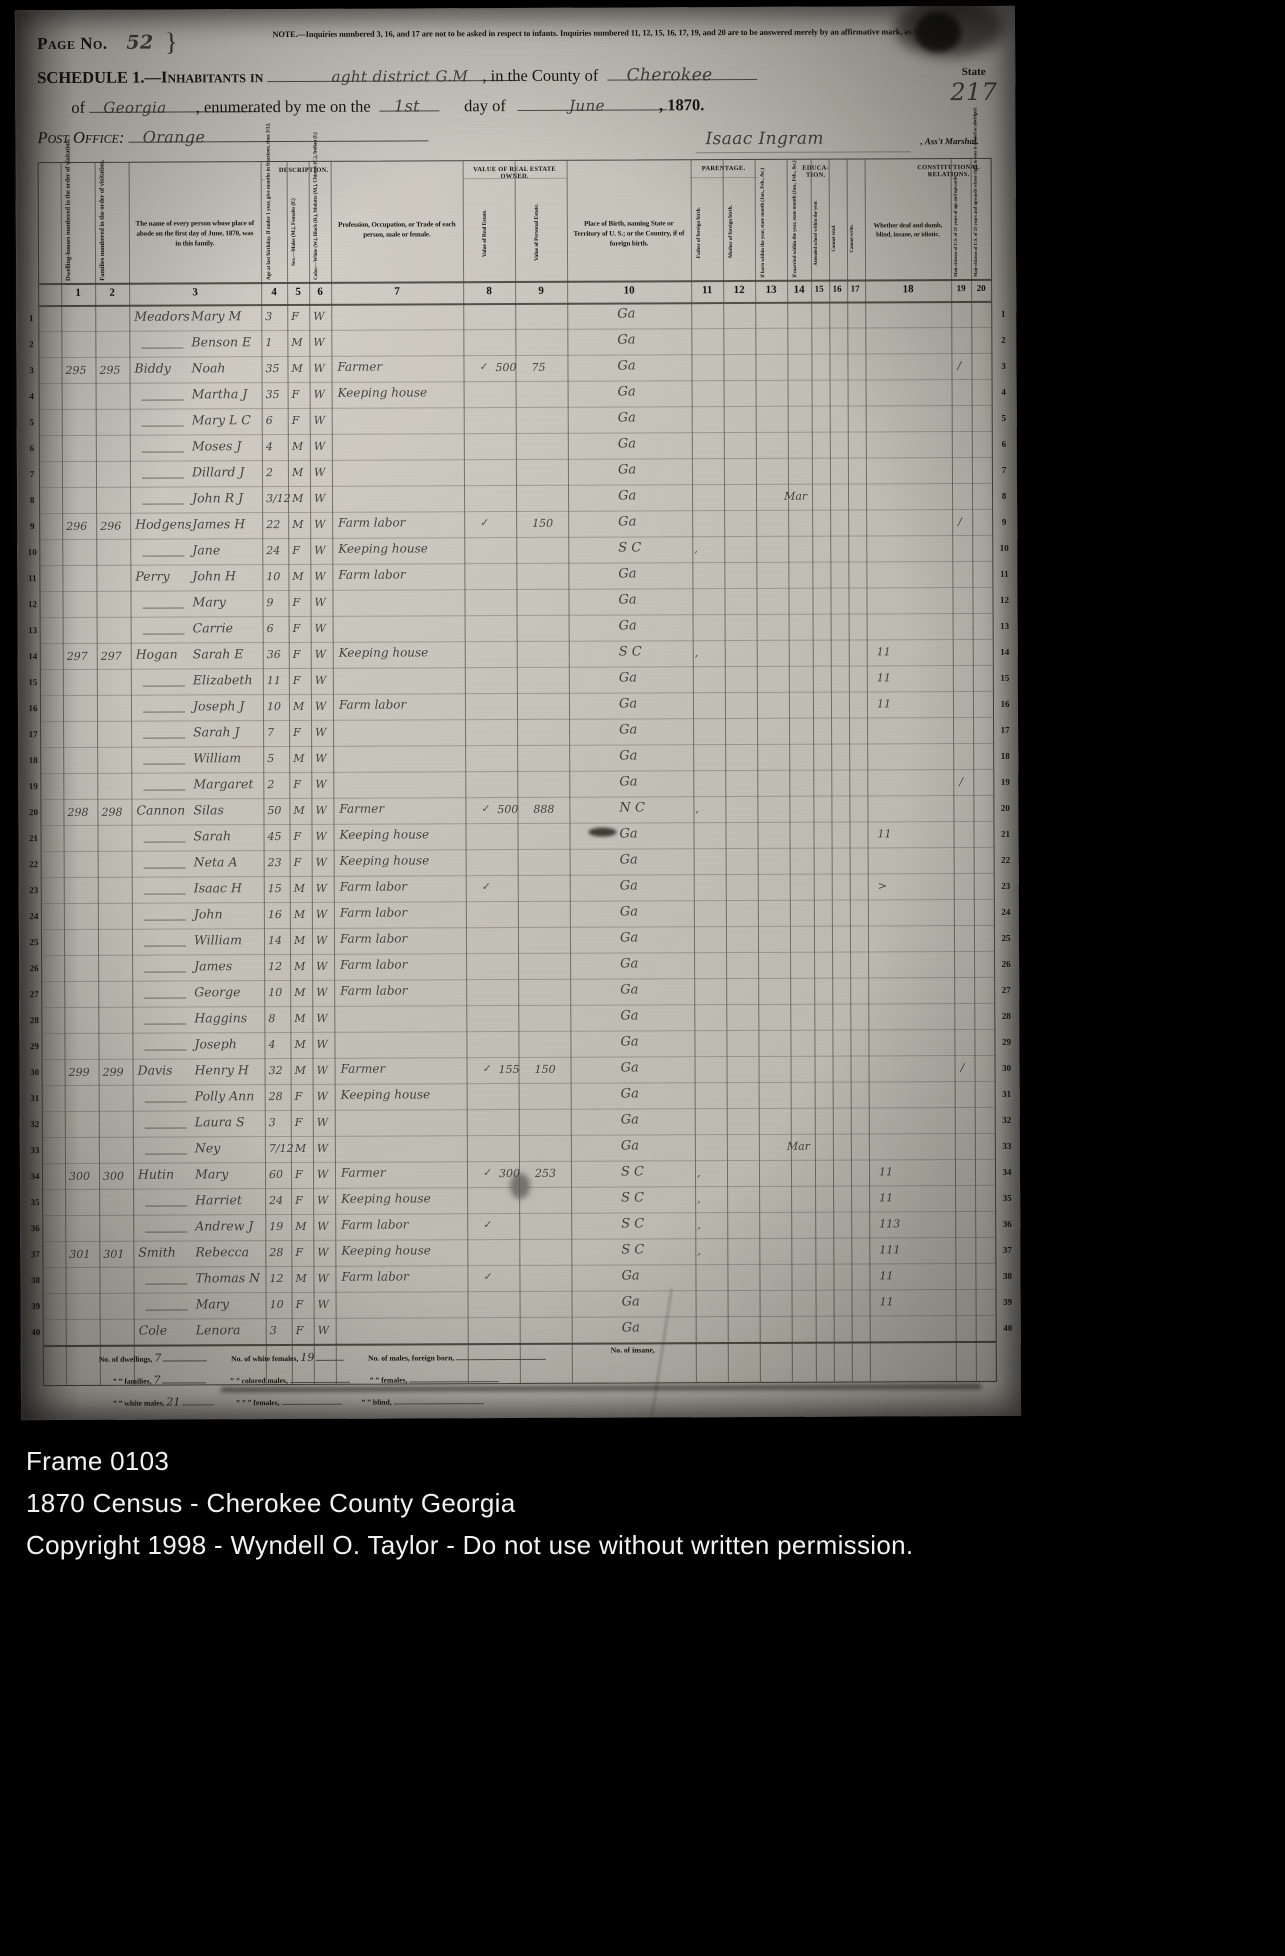  I want to click on column-number-11: 11, so click(707, 290).